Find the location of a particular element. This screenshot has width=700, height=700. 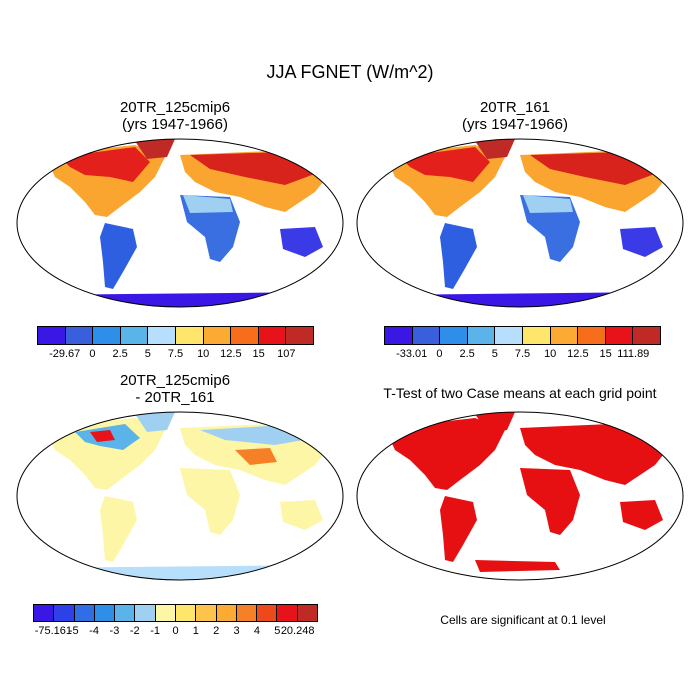

panel3-title-line2: - 20TR_161 is located at coordinates (175, 397).